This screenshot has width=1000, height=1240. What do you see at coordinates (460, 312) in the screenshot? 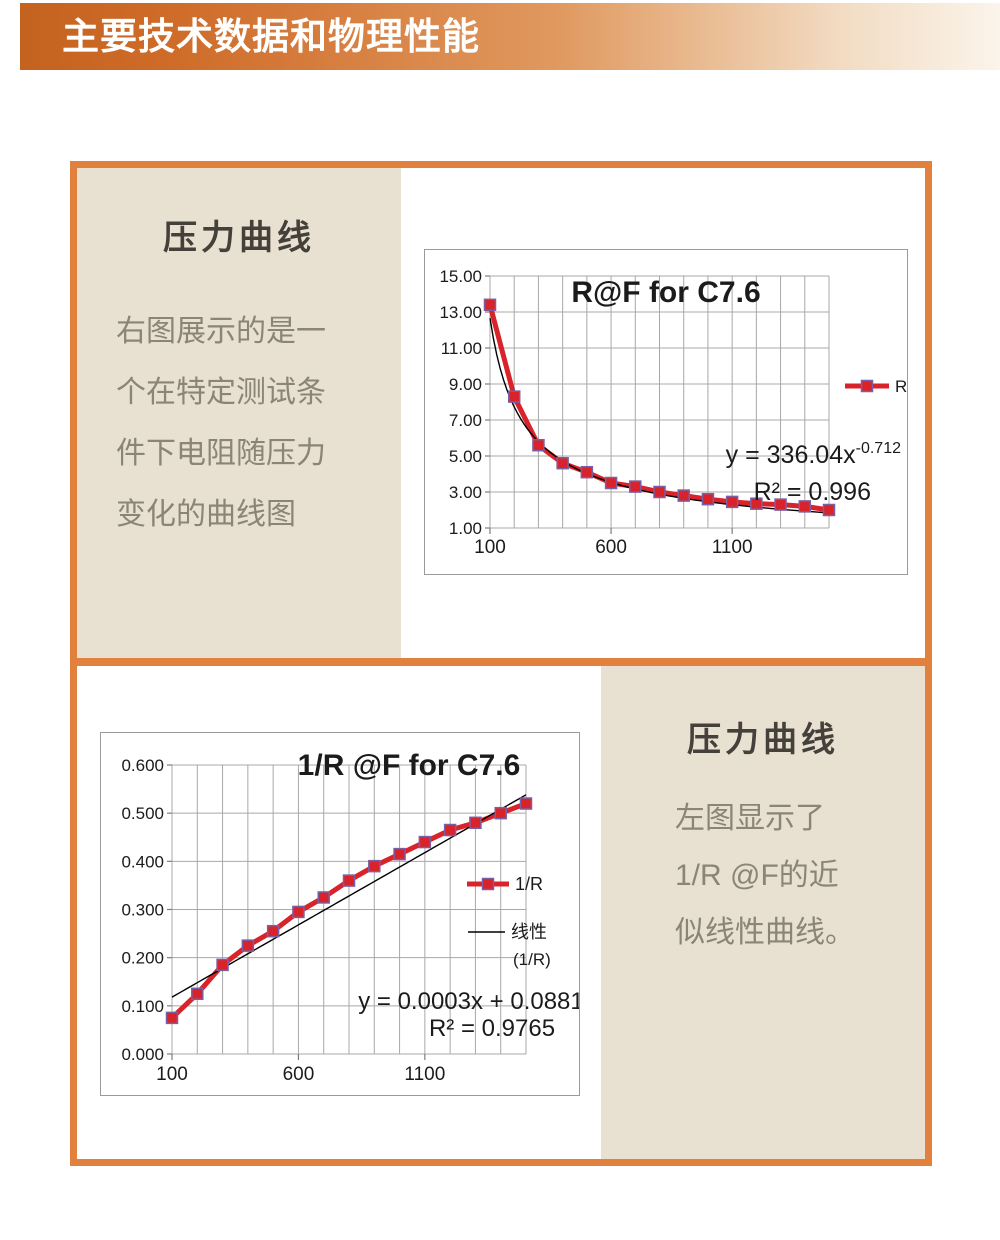
I see `y-axis-tick-label: 13.00` at bounding box center [460, 312].